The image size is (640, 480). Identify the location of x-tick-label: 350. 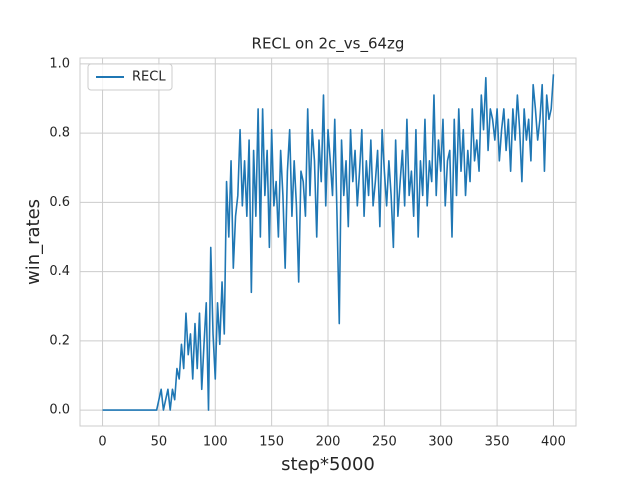
(497, 442).